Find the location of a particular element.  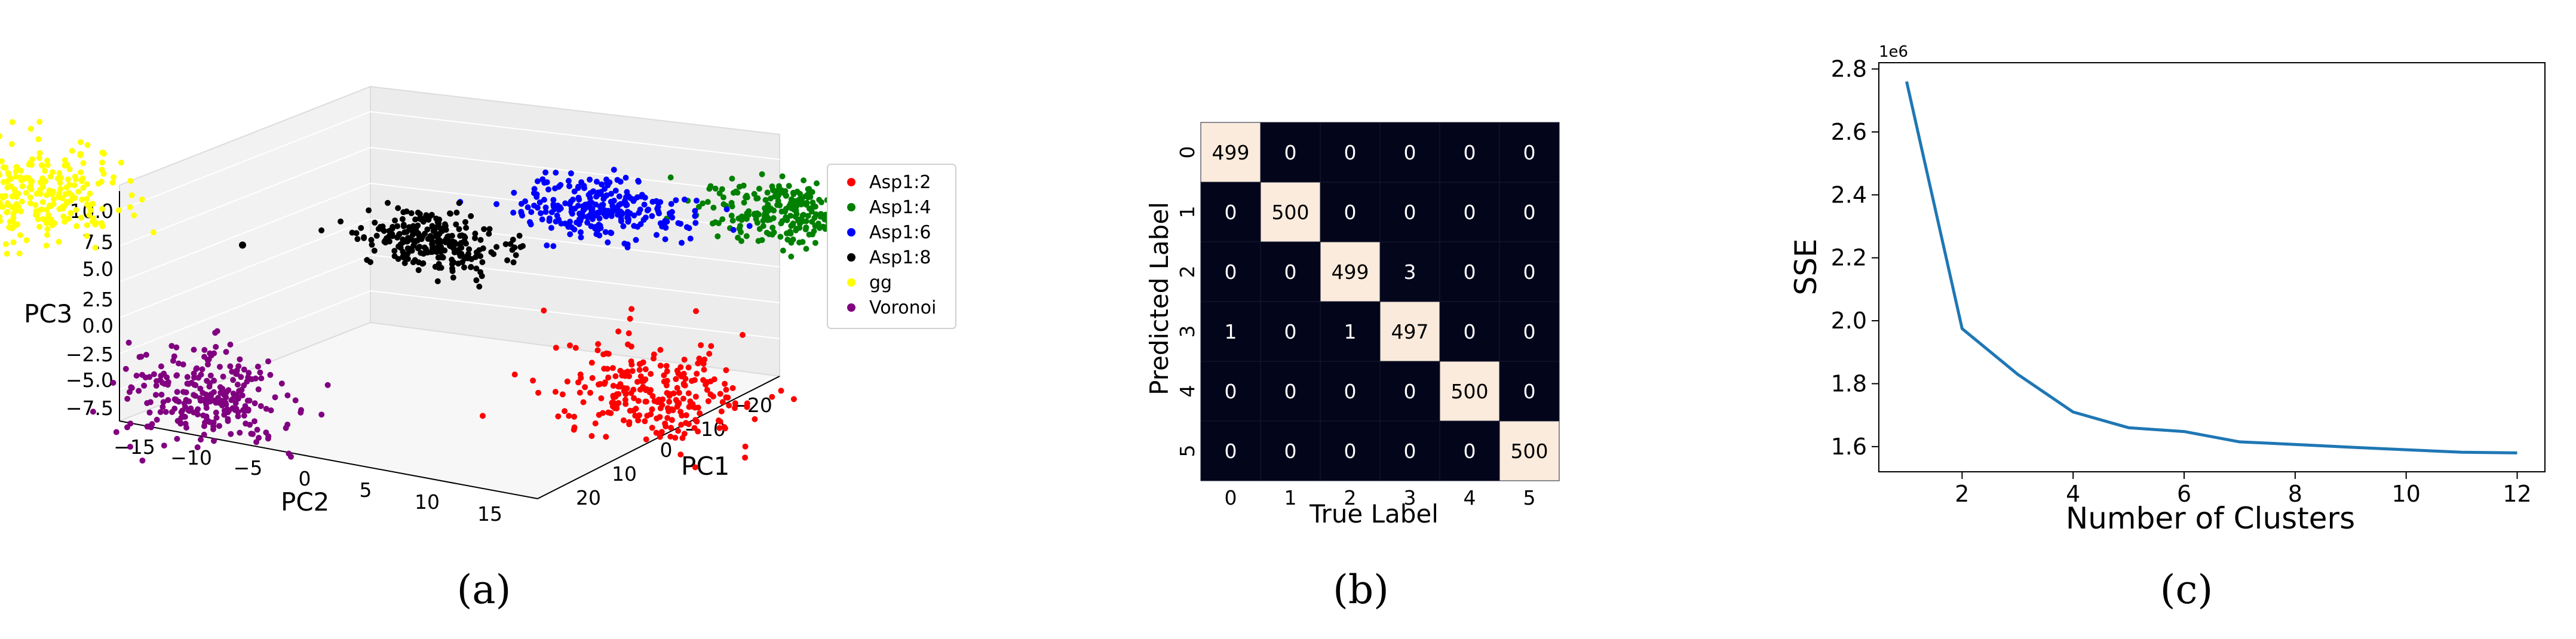

pc2-tick-label: 0 is located at coordinates (305, 479).